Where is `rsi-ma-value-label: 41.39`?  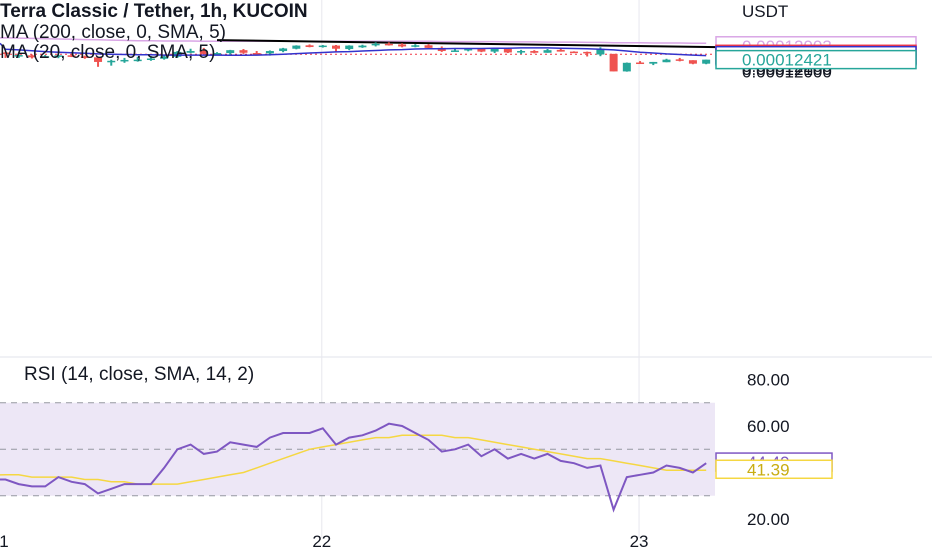 rsi-ma-value-label: 41.39 is located at coordinates (768, 469).